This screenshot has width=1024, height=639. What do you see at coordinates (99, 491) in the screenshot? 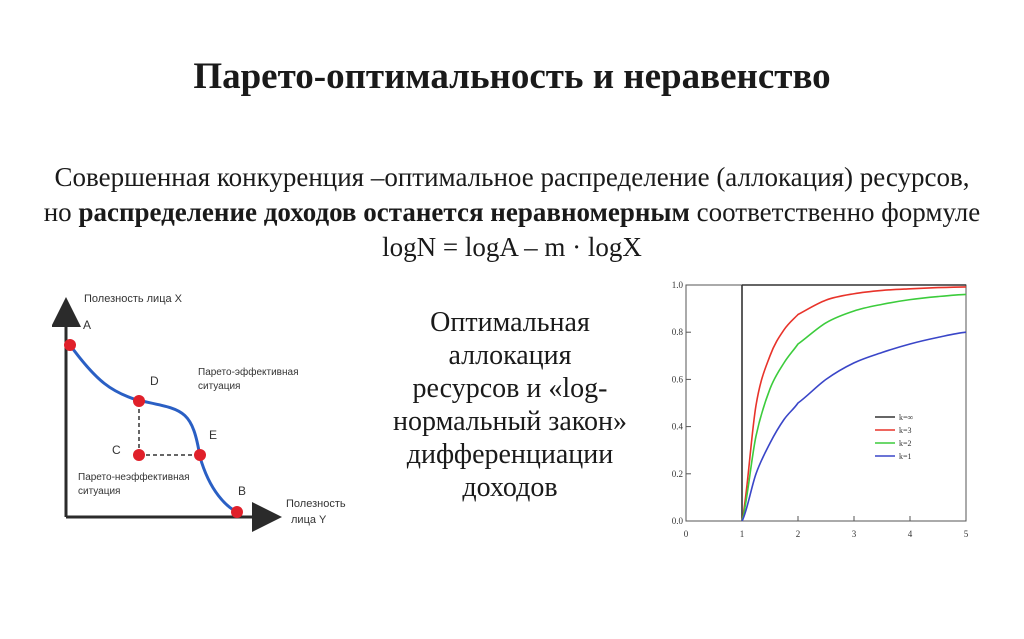
I see `inefficient-label-line: ситуация` at bounding box center [99, 491].